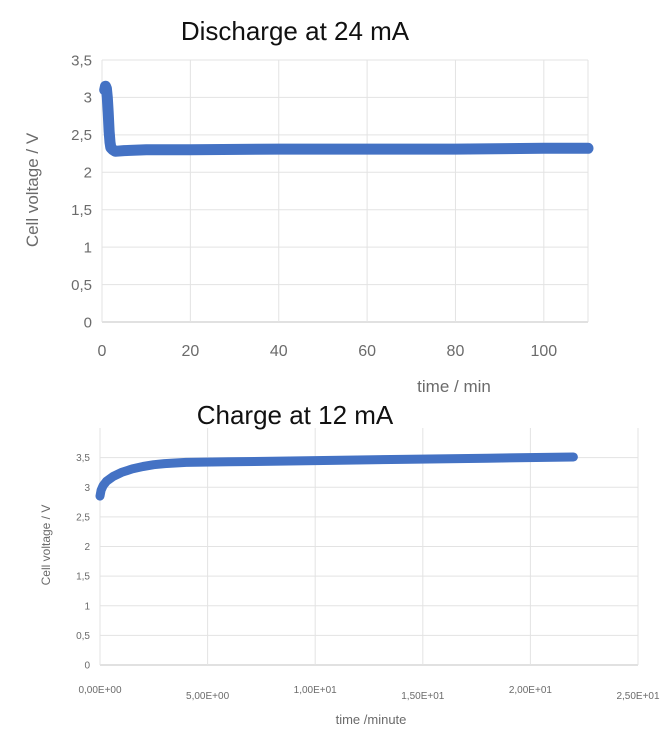 This screenshot has width=672, height=735. Describe the element at coordinates (367, 351) in the screenshot. I see `discharge-x-tick-label: 60` at that location.